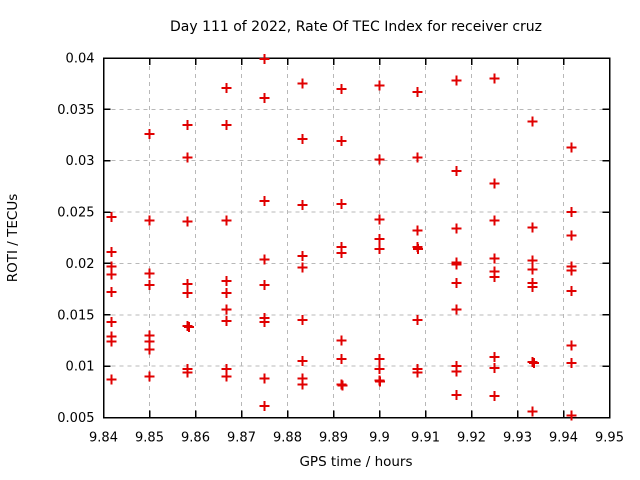 Image resolution: width=640 pixels, height=480 pixels. Describe the element at coordinates (80, 264) in the screenshot. I see `y-tick-label: 0.02` at that location.